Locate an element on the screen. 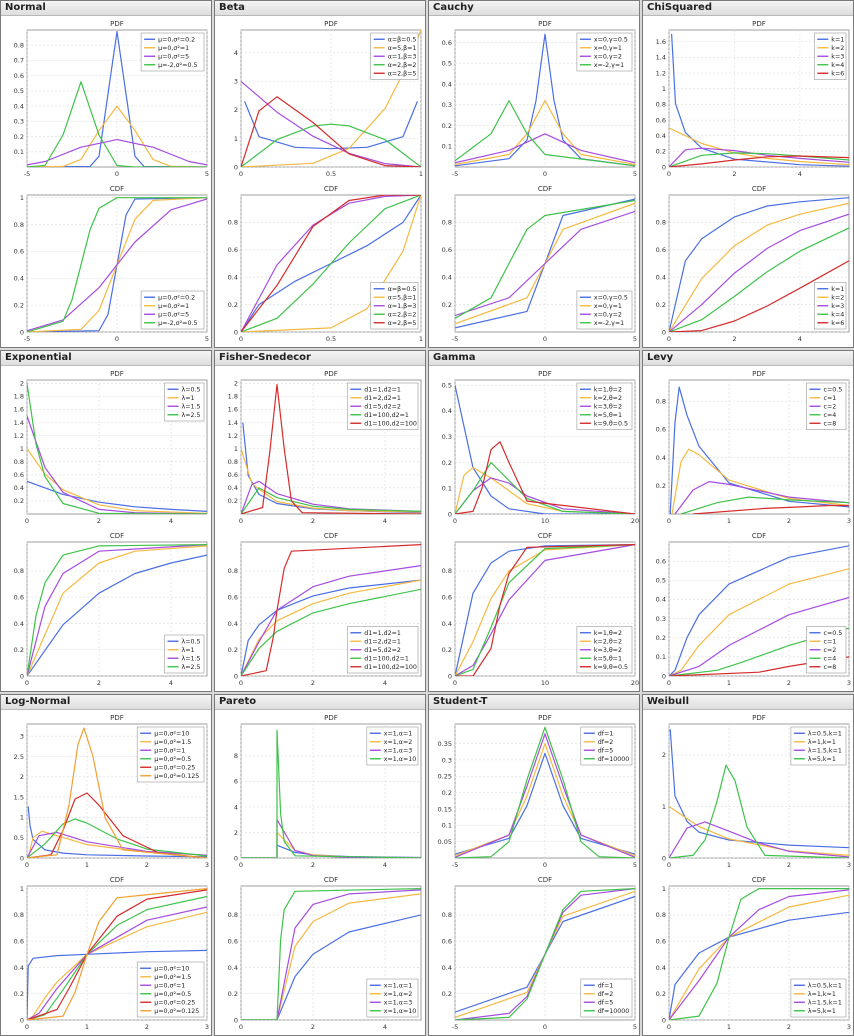 This screenshot has height=1036, width=854. legend-label: μ=0,σ²=1 is located at coordinates (169, 985).